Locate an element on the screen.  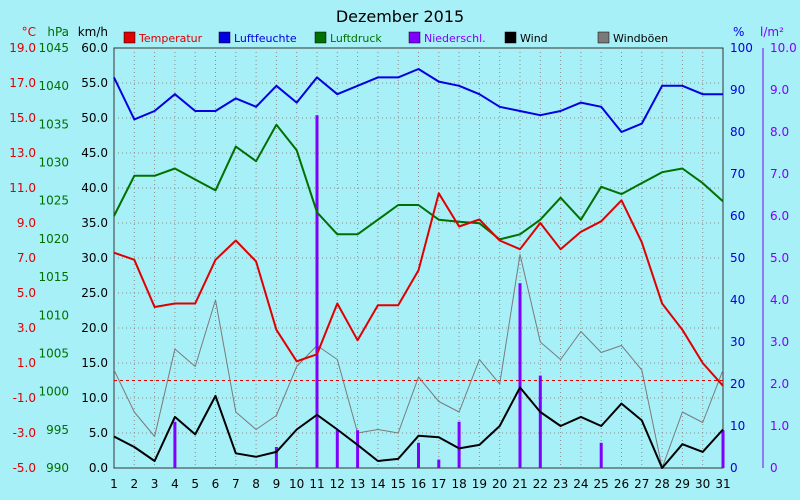
wind-tick-label: 25.0 is located at coordinates (94, 293).